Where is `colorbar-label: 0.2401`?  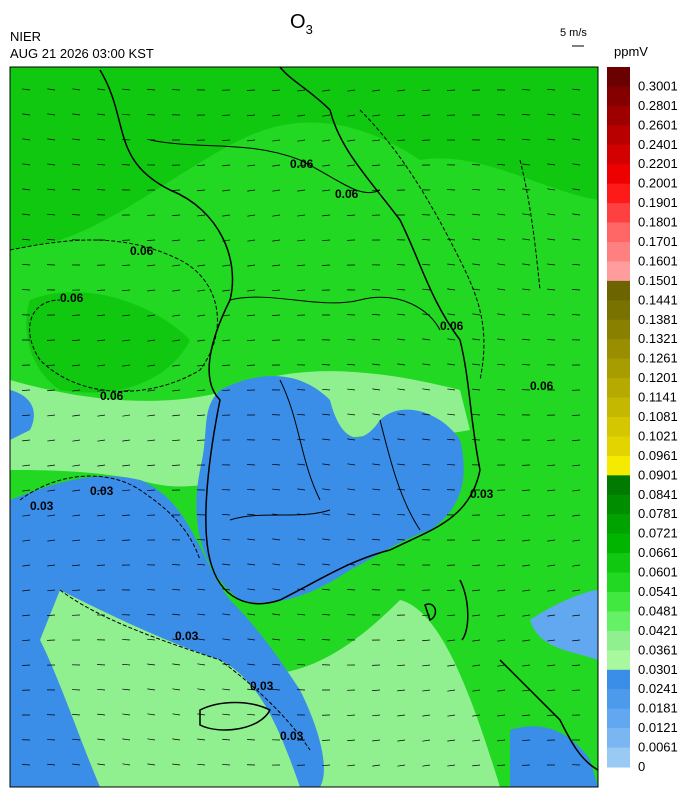 colorbar-label: 0.2401 is located at coordinates (658, 144).